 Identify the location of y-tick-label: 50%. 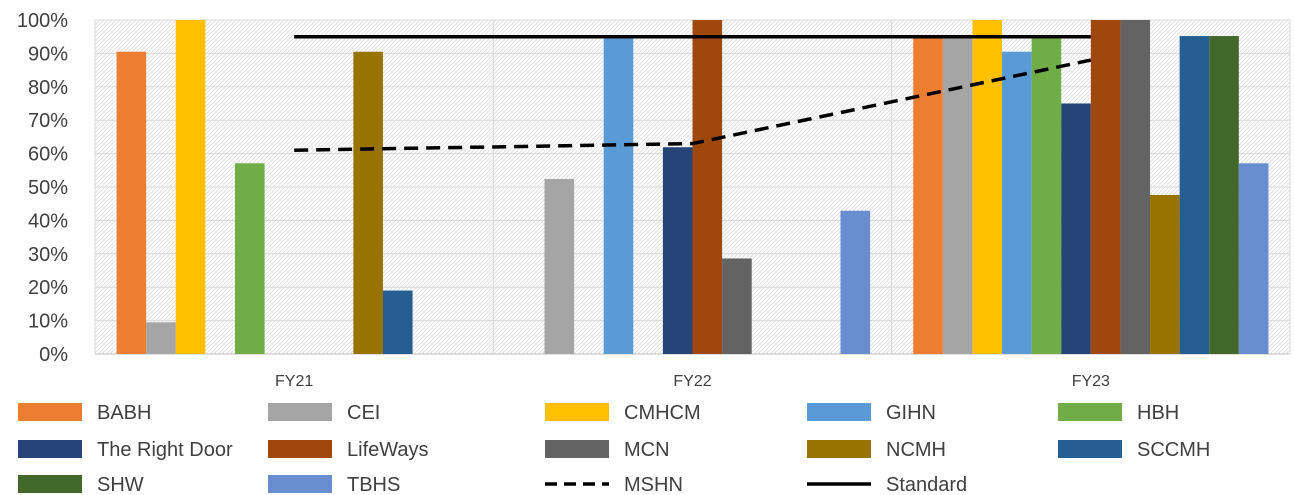
(48, 188).